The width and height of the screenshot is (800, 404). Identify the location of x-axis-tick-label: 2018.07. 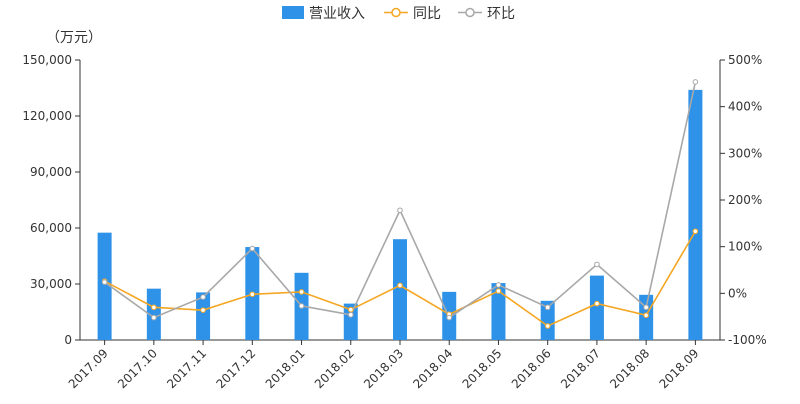
(580, 368).